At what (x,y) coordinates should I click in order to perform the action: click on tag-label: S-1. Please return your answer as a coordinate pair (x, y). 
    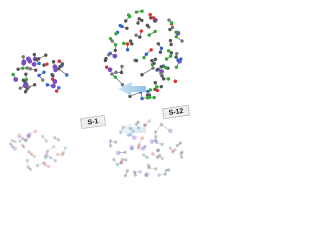
    Looking at the image, I should click on (93, 122).